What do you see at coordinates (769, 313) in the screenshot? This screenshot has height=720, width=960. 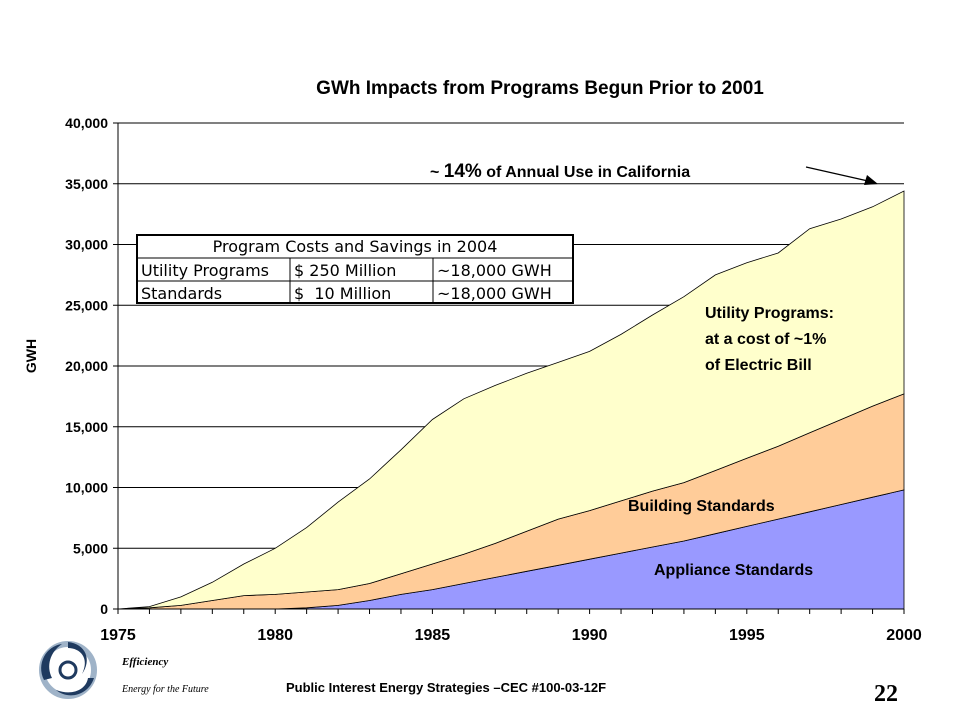 I see `annotation-utility-line1: Utility Programs:` at bounding box center [769, 313].